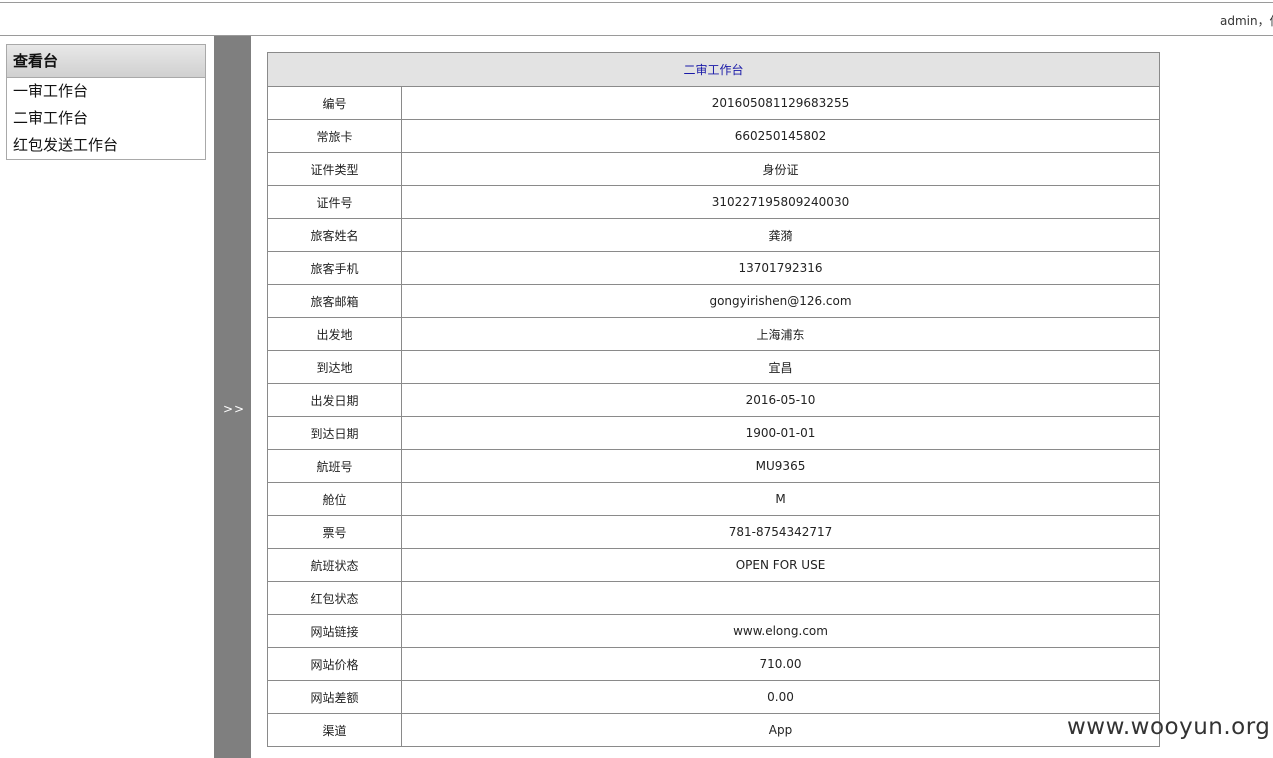 The height and width of the screenshot is (758, 1273). What do you see at coordinates (106, 61) in the screenshot?
I see `sidebar-title: 查看台` at bounding box center [106, 61].